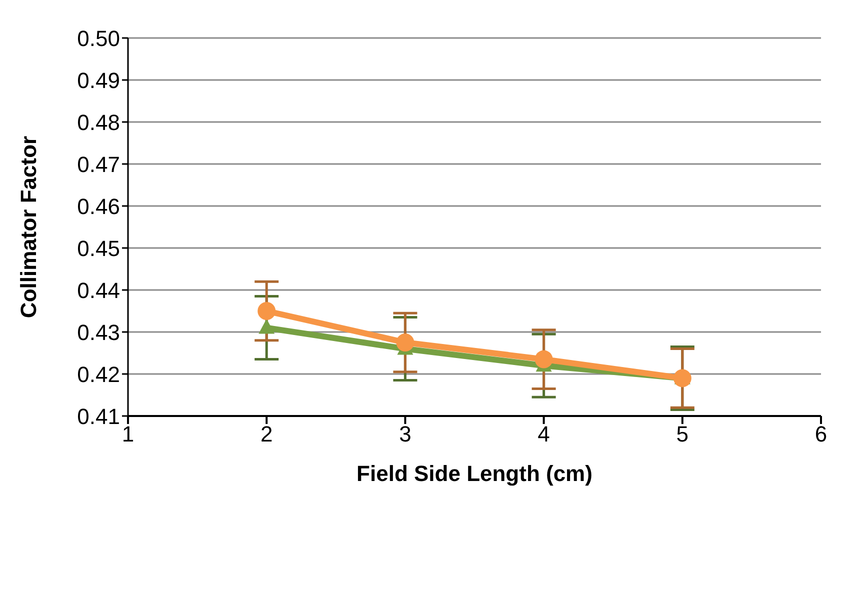 This screenshot has height=594, width=849. What do you see at coordinates (98, 164) in the screenshot?
I see `y-tick-label: 0.47` at bounding box center [98, 164].